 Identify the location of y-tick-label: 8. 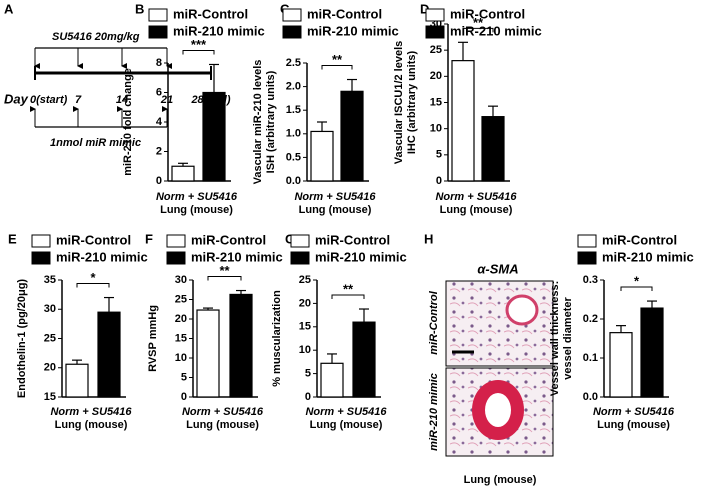
(159, 63).